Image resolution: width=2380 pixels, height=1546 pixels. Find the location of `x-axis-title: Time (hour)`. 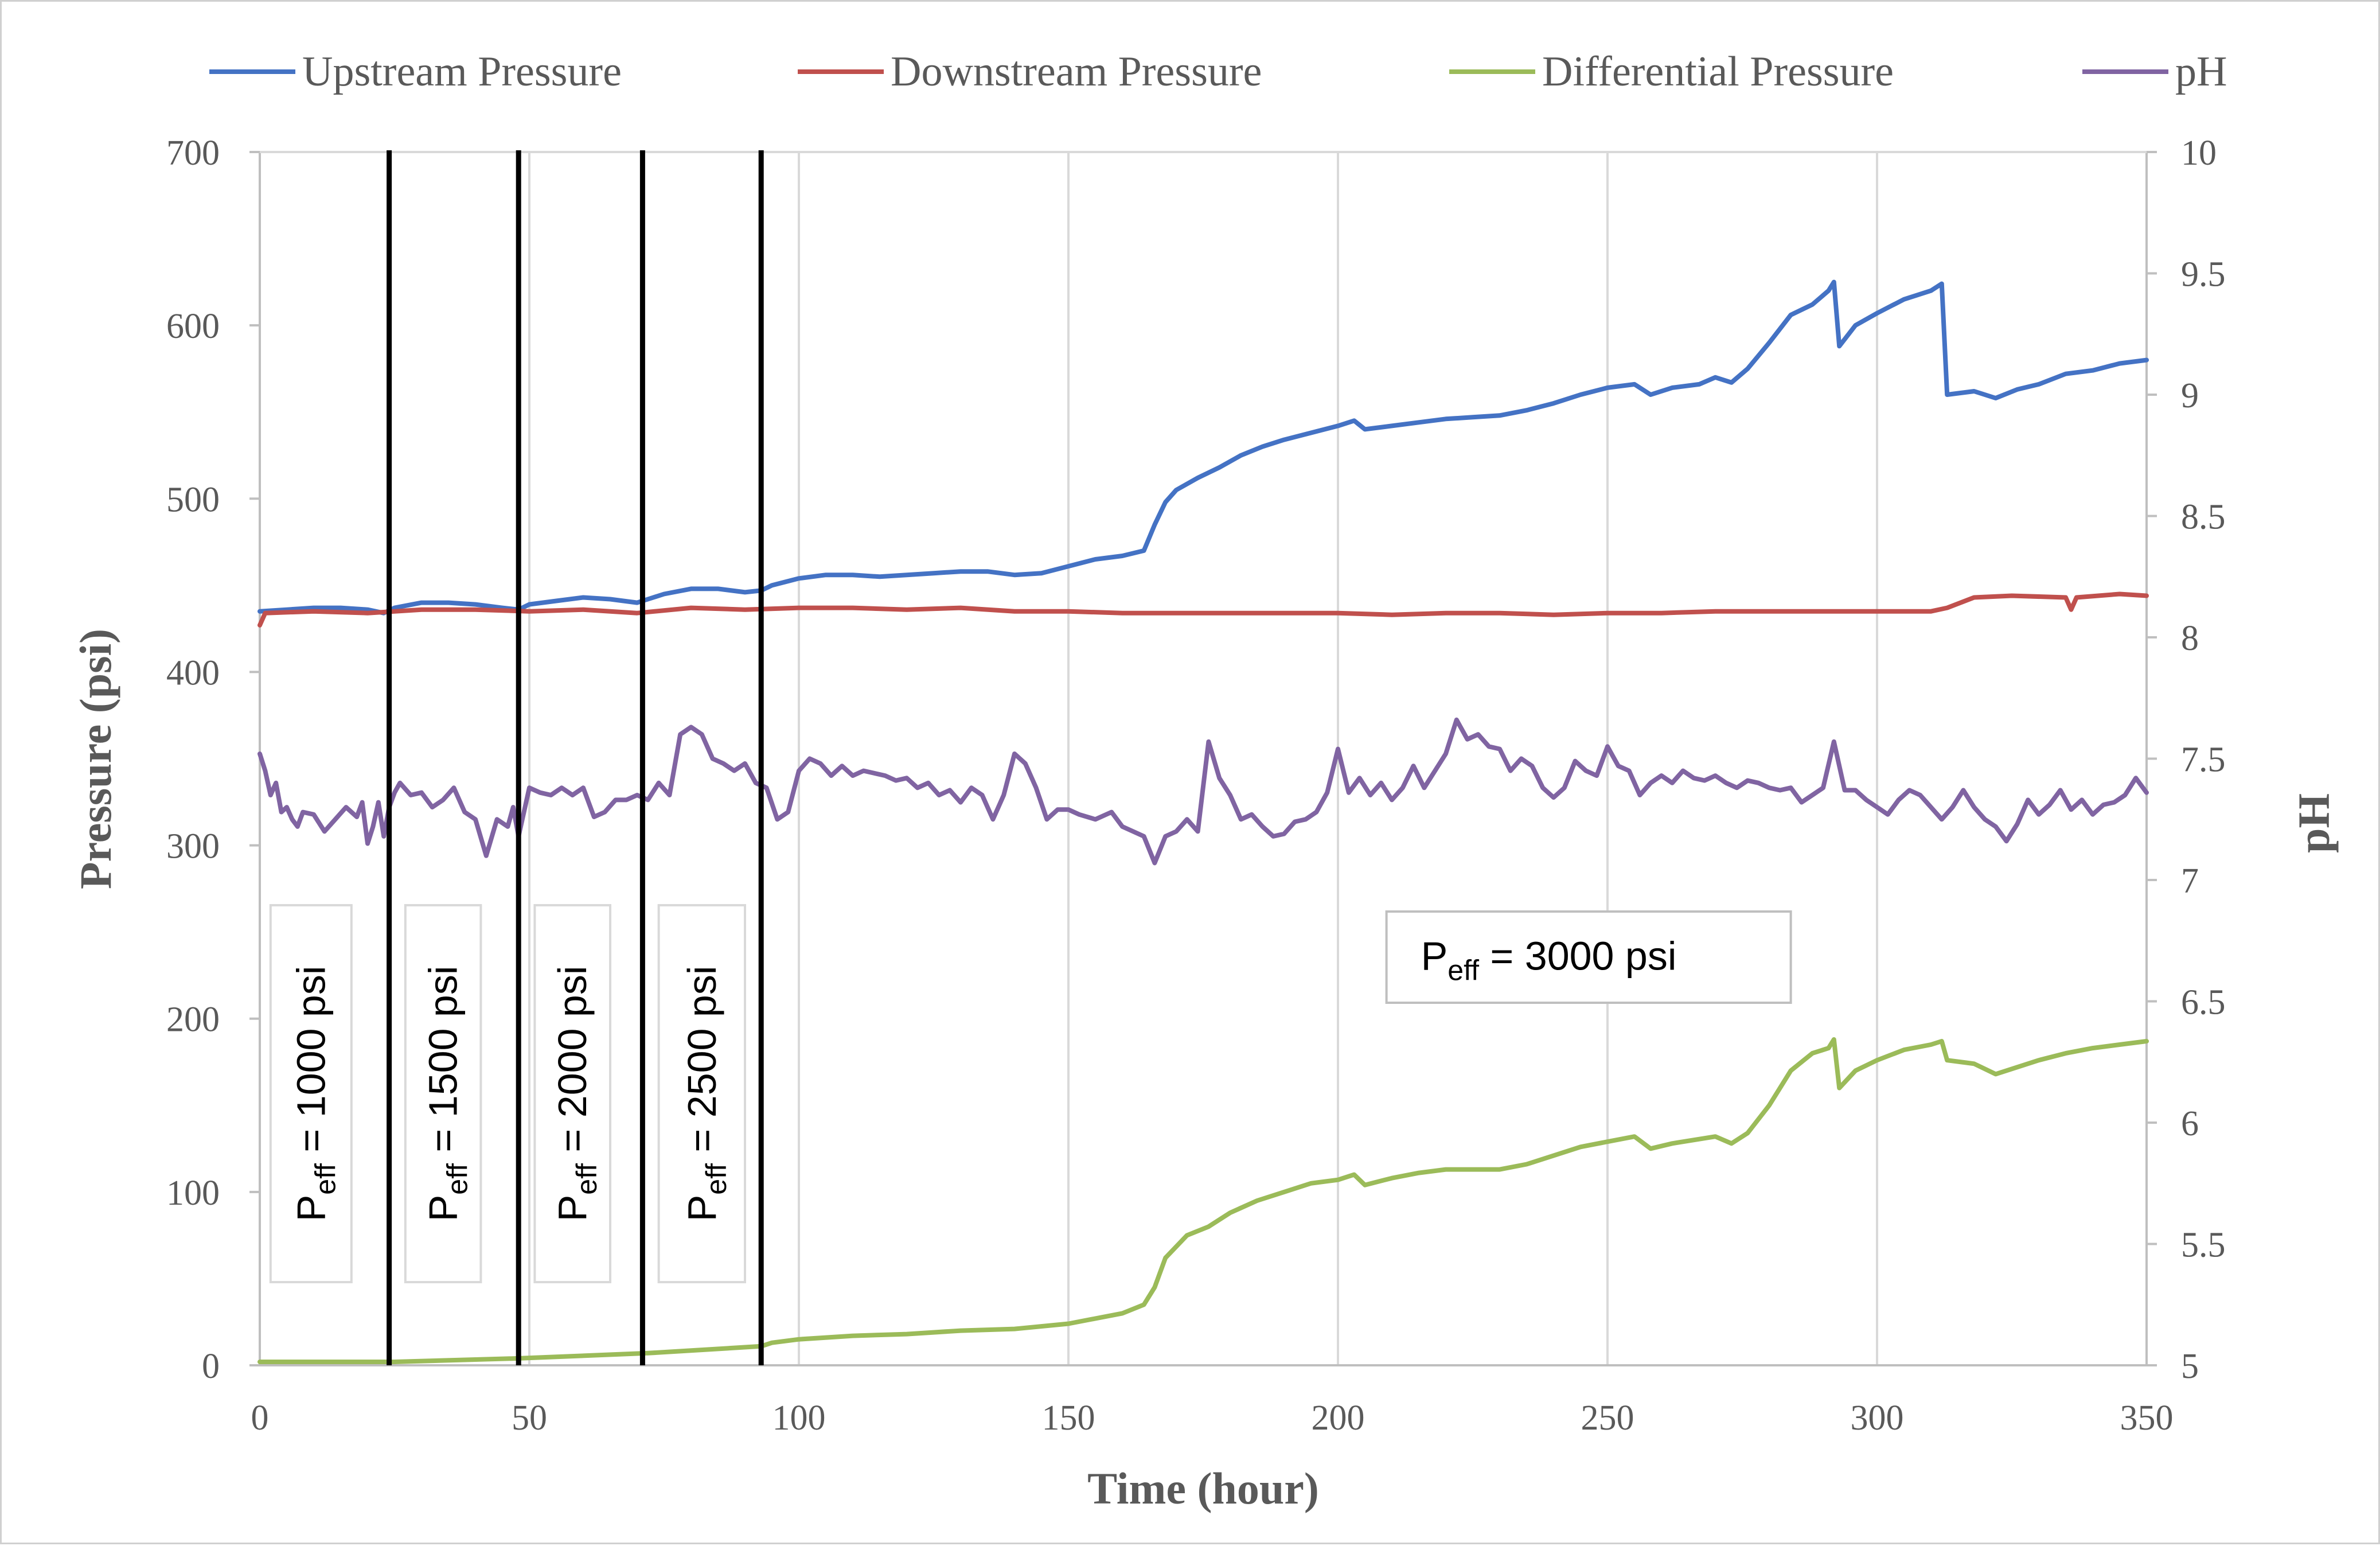

x-axis-title: Time (hour) is located at coordinates (1203, 1488).